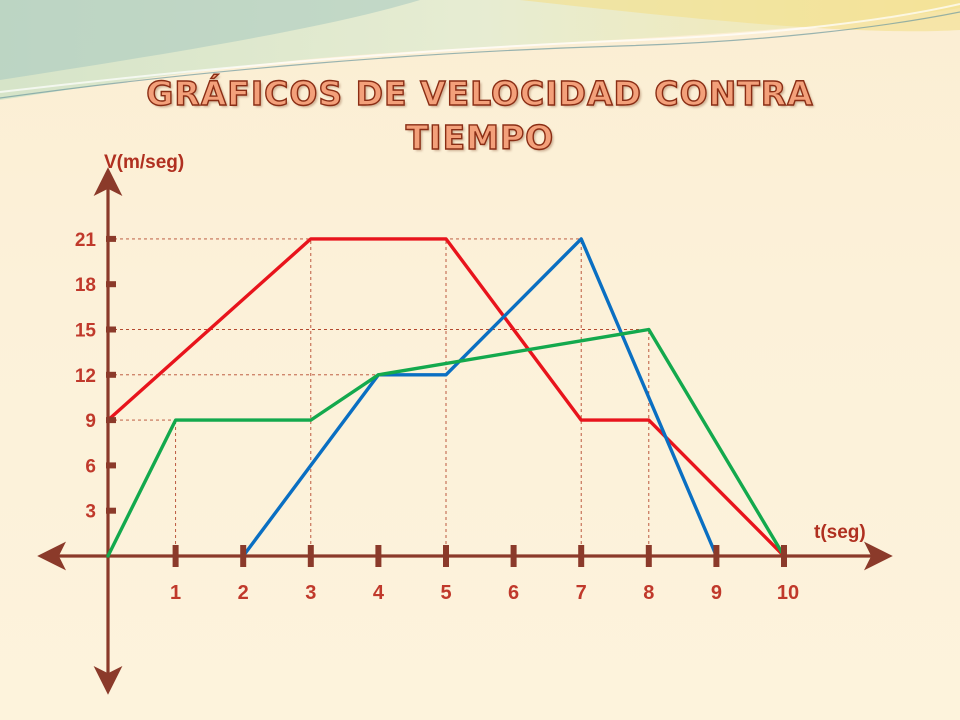 The image size is (960, 720). I want to click on x-tick-label-10: 10, so click(788, 593).